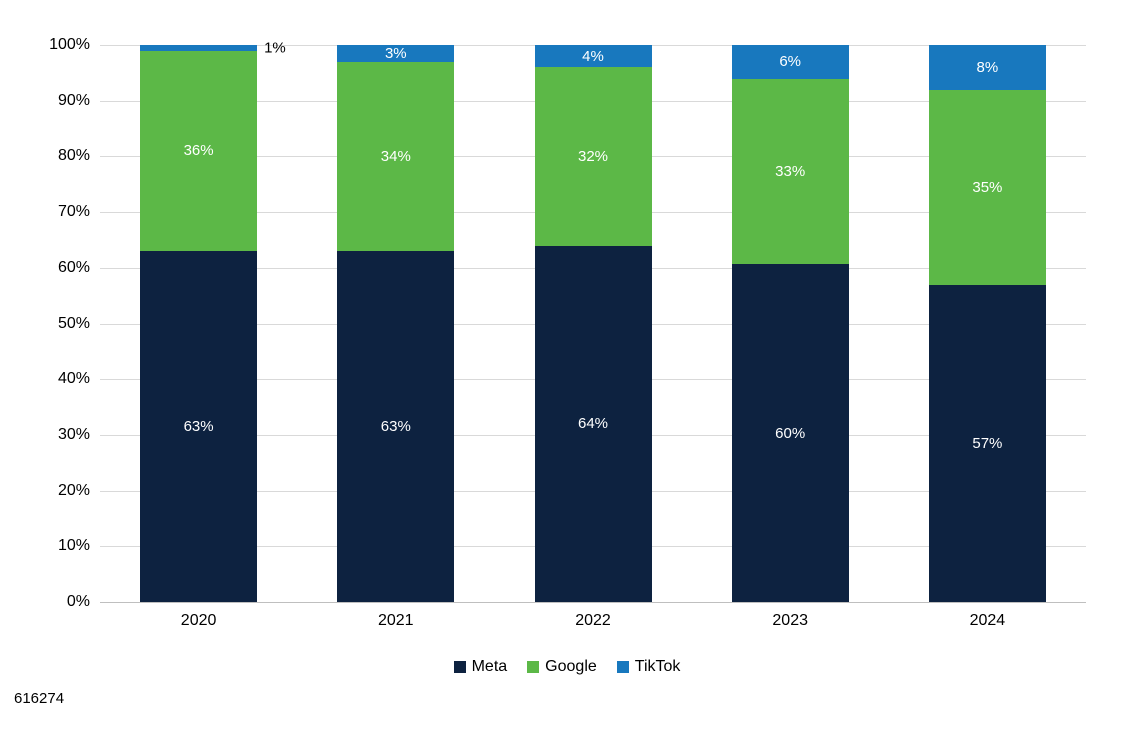 This screenshot has height=730, width=1134. I want to click on bar-2020: 63% 36% 1%, so click(213, 321).